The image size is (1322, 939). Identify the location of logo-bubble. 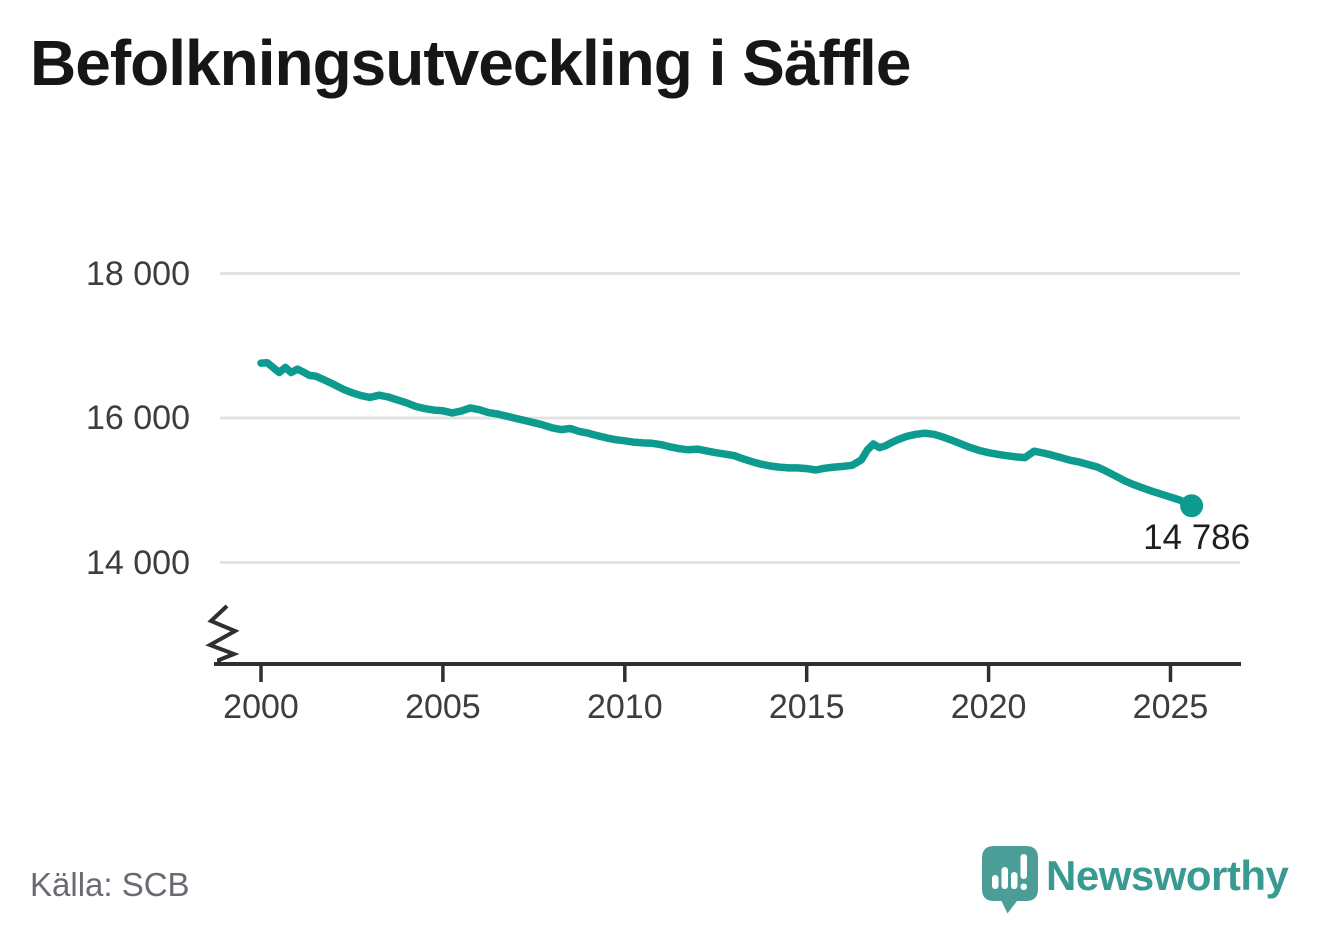
(1010, 880).